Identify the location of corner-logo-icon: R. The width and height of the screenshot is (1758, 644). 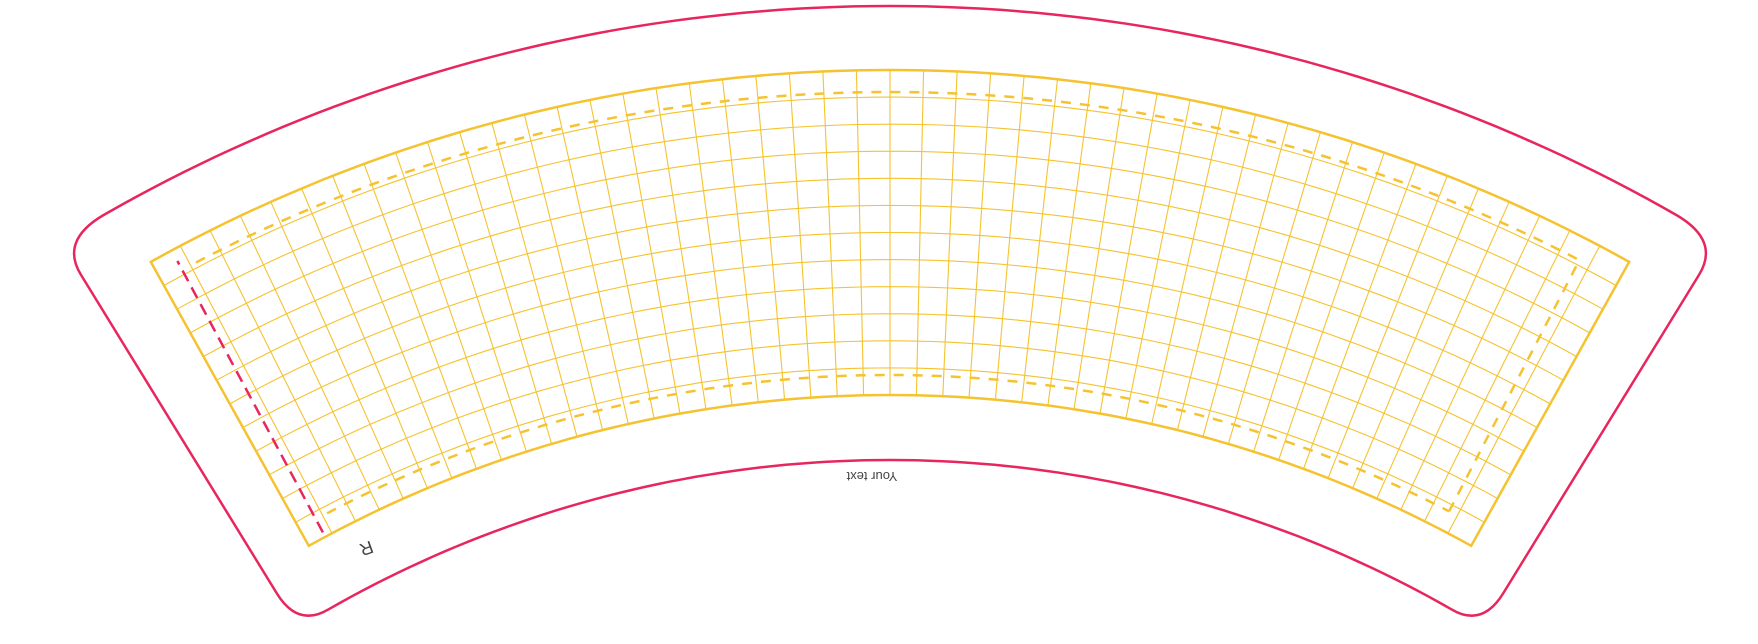
(366, 548).